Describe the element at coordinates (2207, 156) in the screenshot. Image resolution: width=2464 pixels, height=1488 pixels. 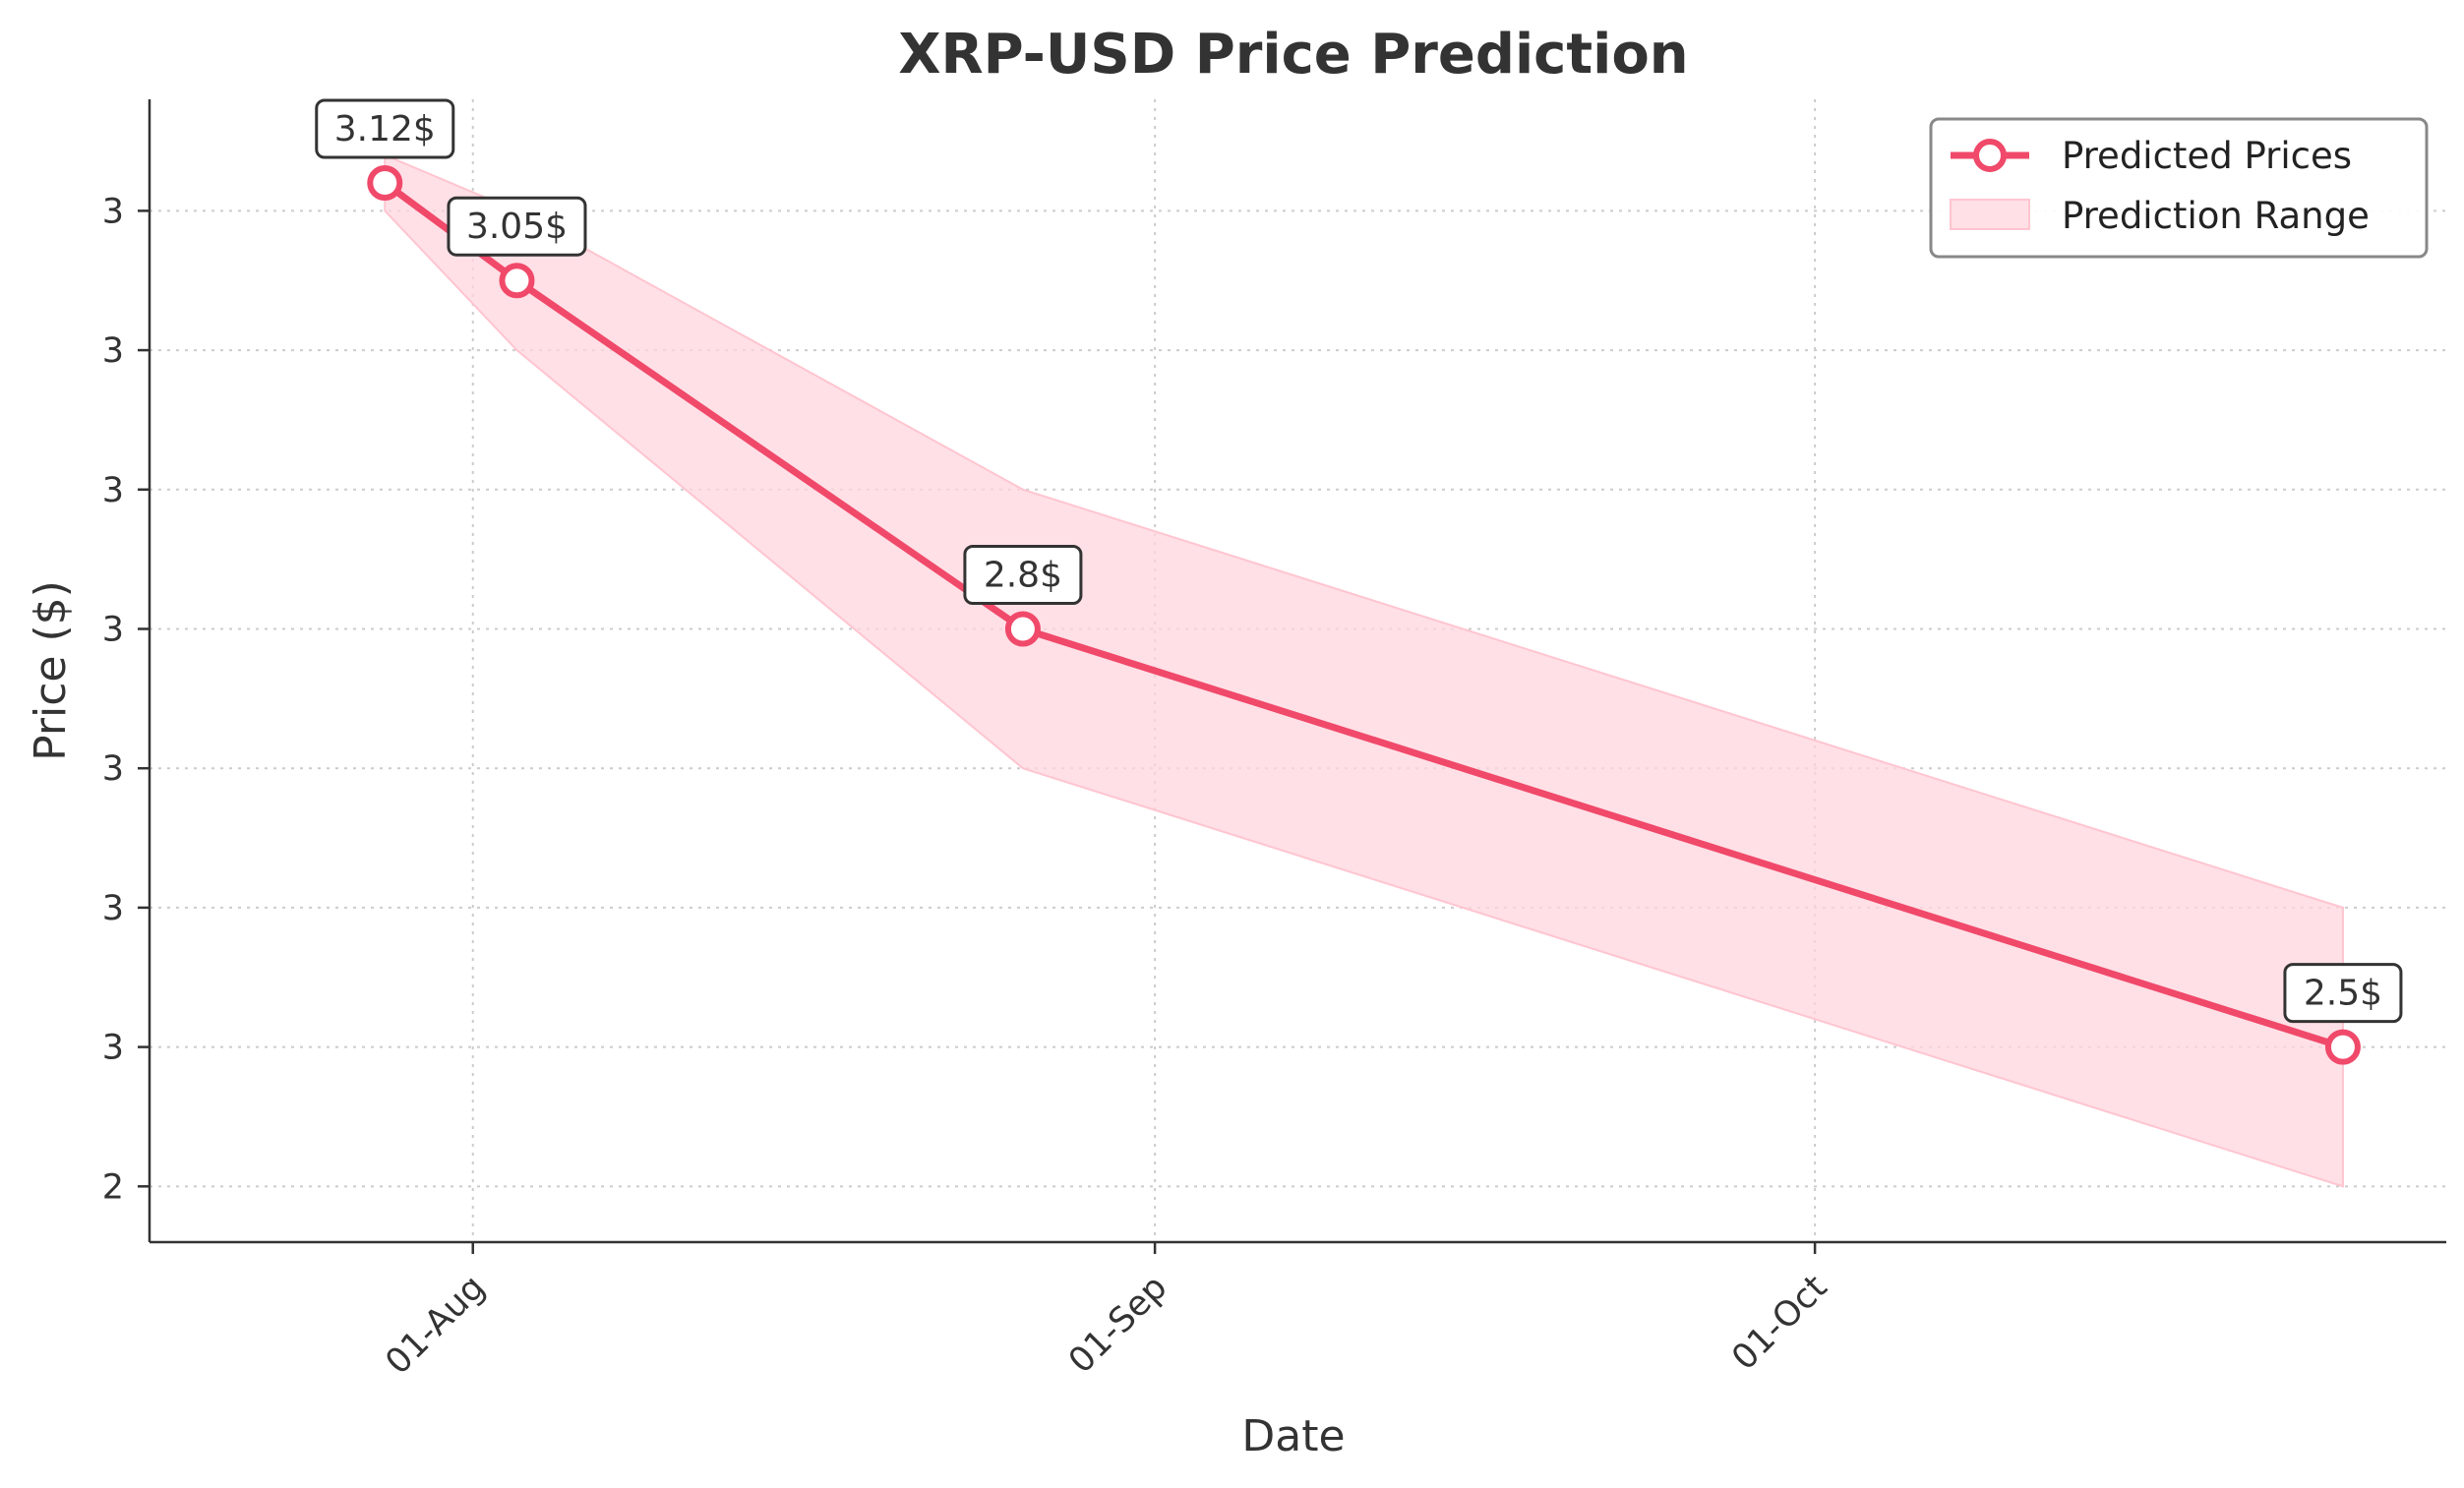
I see `legend-label: Predicted Prices` at that location.